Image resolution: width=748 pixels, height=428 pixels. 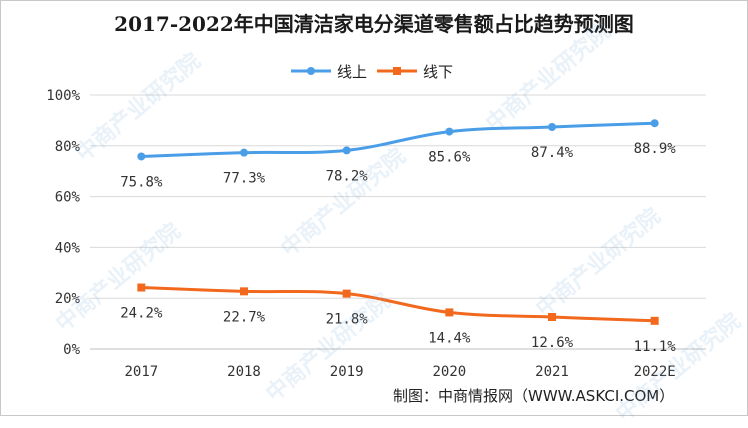 I want to click on legend-label-offline: 线下, so click(x=438, y=71).